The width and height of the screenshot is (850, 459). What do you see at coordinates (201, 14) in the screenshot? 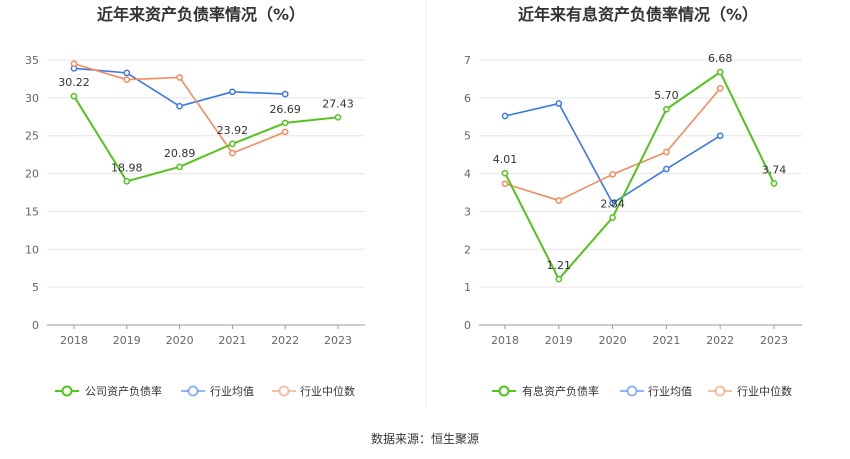
I see `chart-title: 近年来资产负债率情况（%）` at bounding box center [201, 14].